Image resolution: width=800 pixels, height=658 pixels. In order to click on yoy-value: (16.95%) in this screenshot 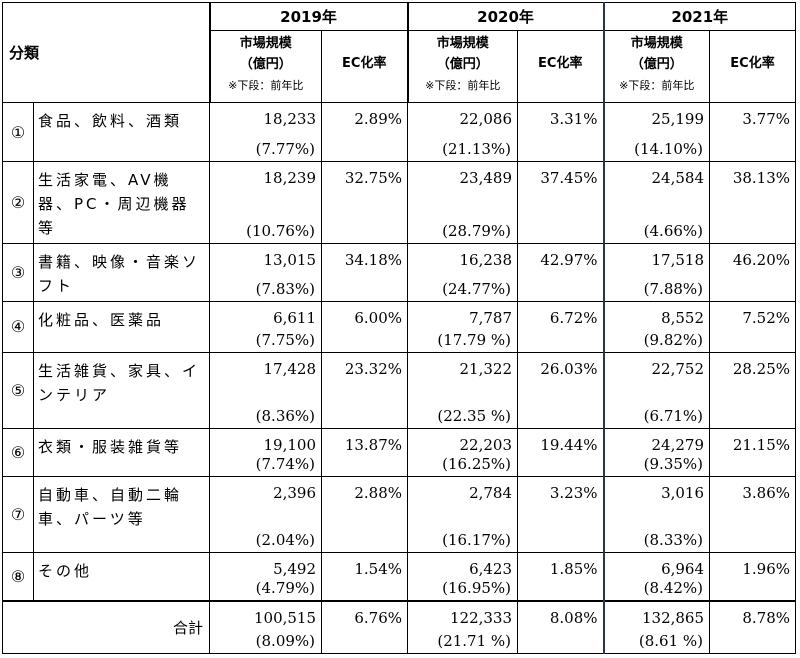, I will do `click(477, 588)`.